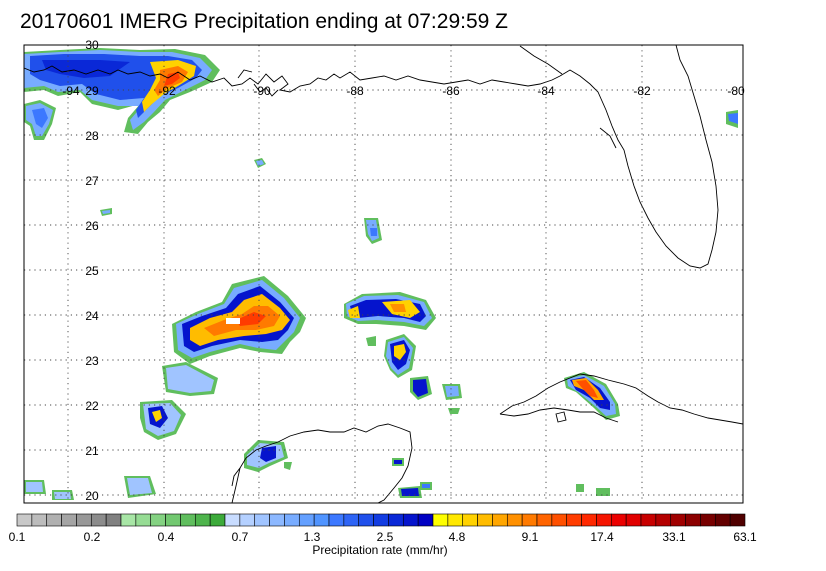  What do you see at coordinates (71, 91) in the screenshot?
I see `lon-label: -94` at bounding box center [71, 91].